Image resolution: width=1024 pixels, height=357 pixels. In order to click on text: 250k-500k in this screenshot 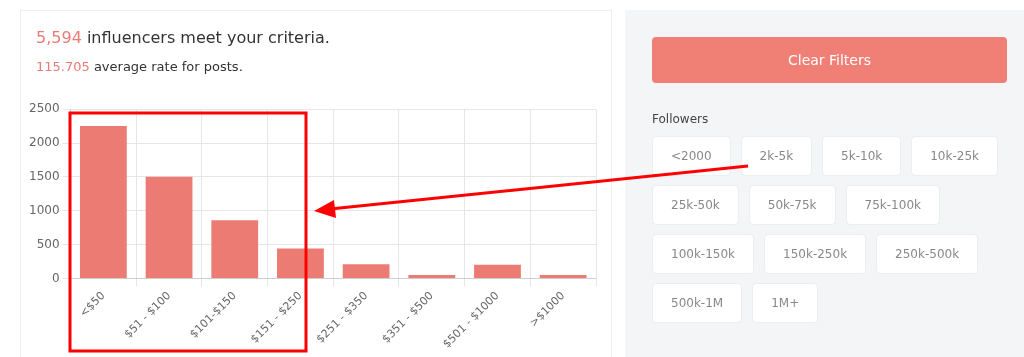, I will do `click(927, 254)`.